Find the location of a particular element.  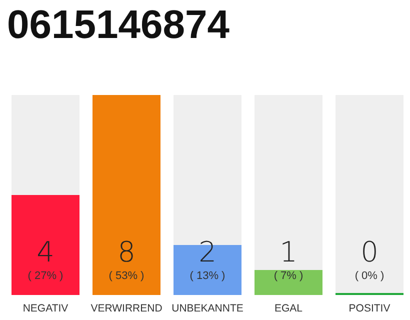

x-tick-label: VERWIRREND is located at coordinates (126, 308).